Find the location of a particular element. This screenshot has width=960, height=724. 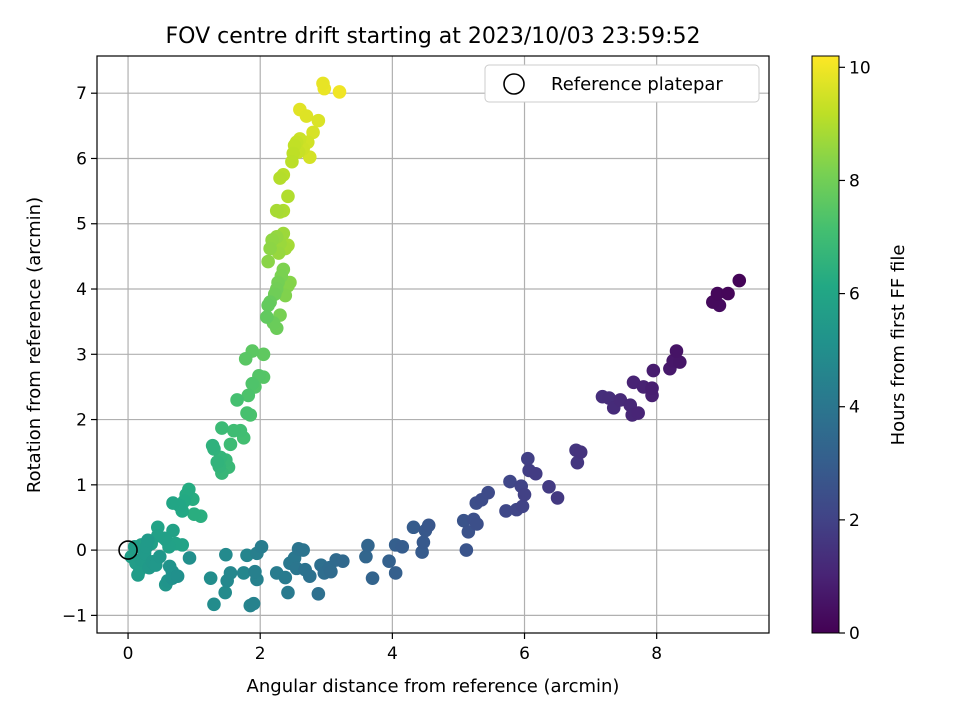

x-axis-ticks: 0 2 4 6 8 is located at coordinates (392, 648).